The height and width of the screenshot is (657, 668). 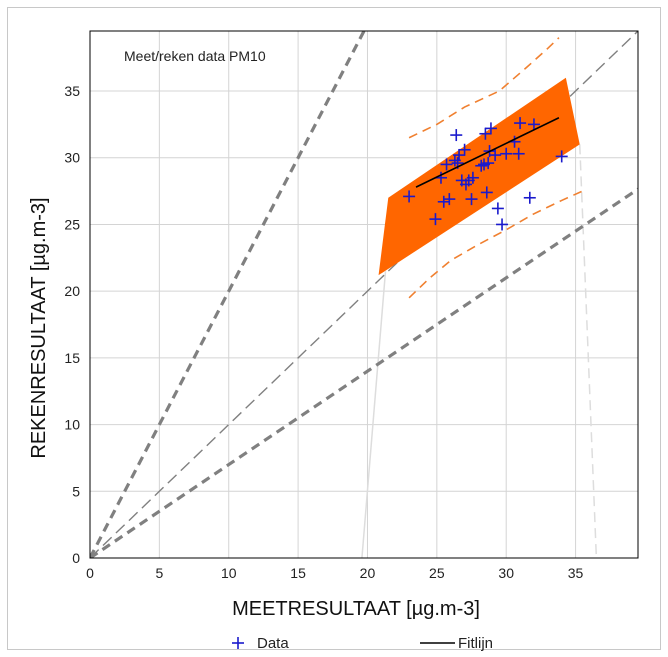 I want to click on confidence-band, so click(x=479, y=176).